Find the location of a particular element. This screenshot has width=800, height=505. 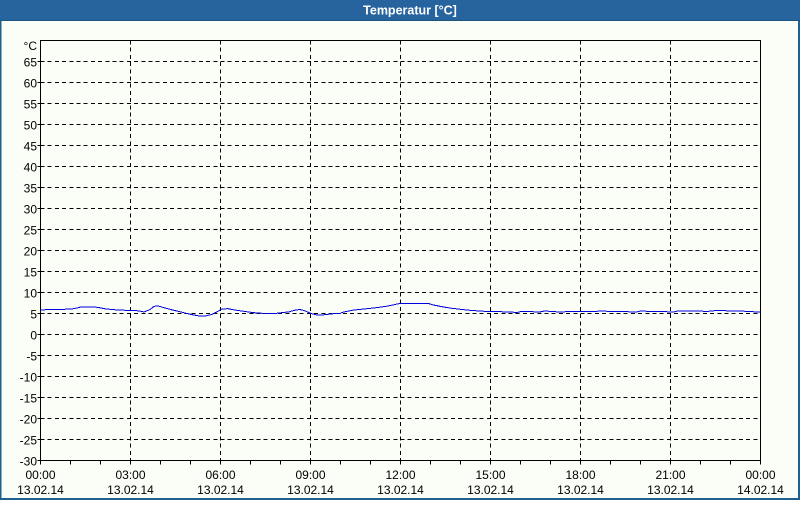

svg-text: 60 is located at coordinates (31, 84).